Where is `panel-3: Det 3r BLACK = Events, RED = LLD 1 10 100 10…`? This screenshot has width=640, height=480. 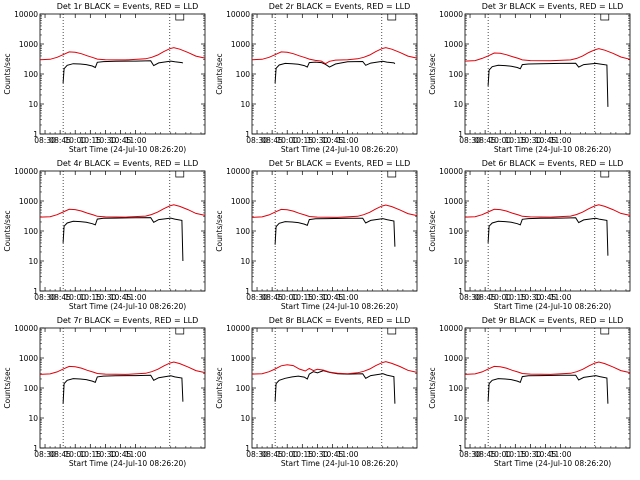 panel-3: Det 3r BLACK = Events, RED = LLD 1 10 100 10… is located at coordinates (529, 78).